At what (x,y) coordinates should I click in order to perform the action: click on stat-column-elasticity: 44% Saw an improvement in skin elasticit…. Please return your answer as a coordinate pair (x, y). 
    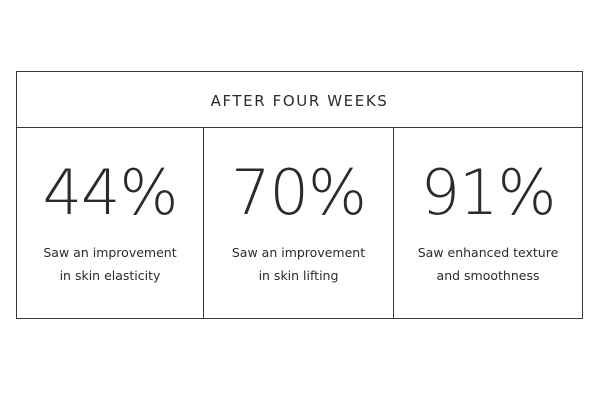
    Looking at the image, I should click on (110, 223).